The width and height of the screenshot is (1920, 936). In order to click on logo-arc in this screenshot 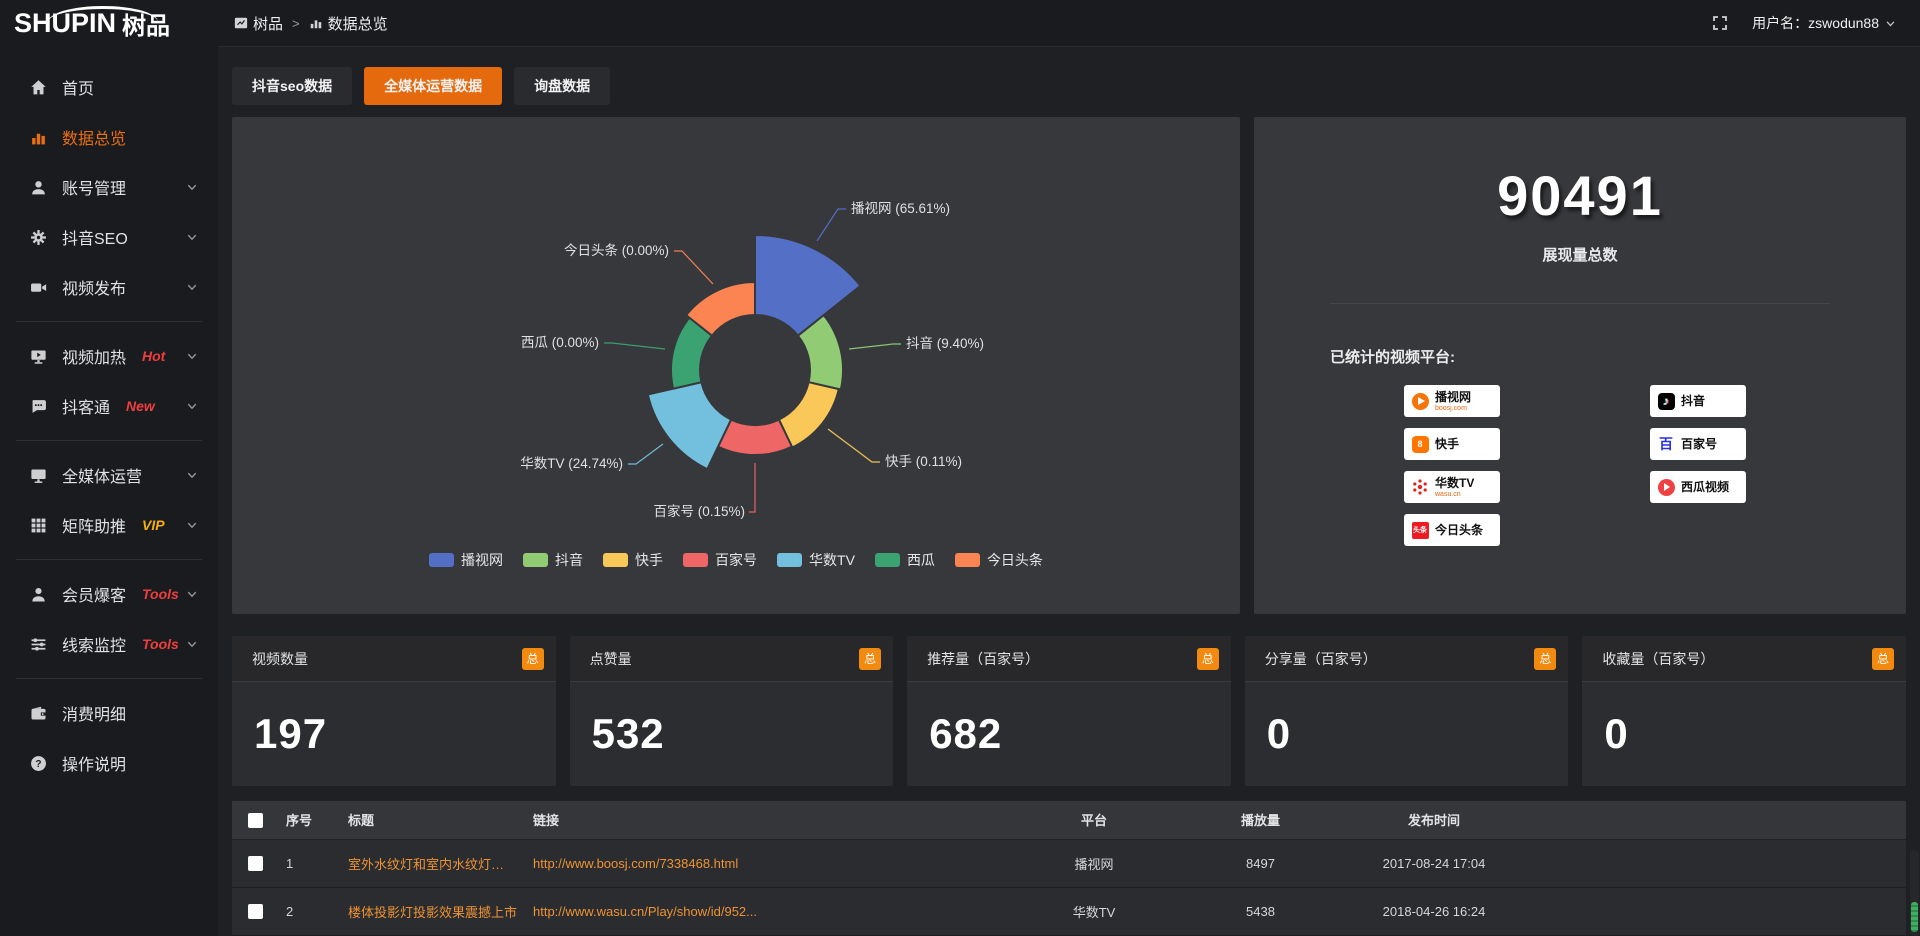, I will do `click(103, 14)`.